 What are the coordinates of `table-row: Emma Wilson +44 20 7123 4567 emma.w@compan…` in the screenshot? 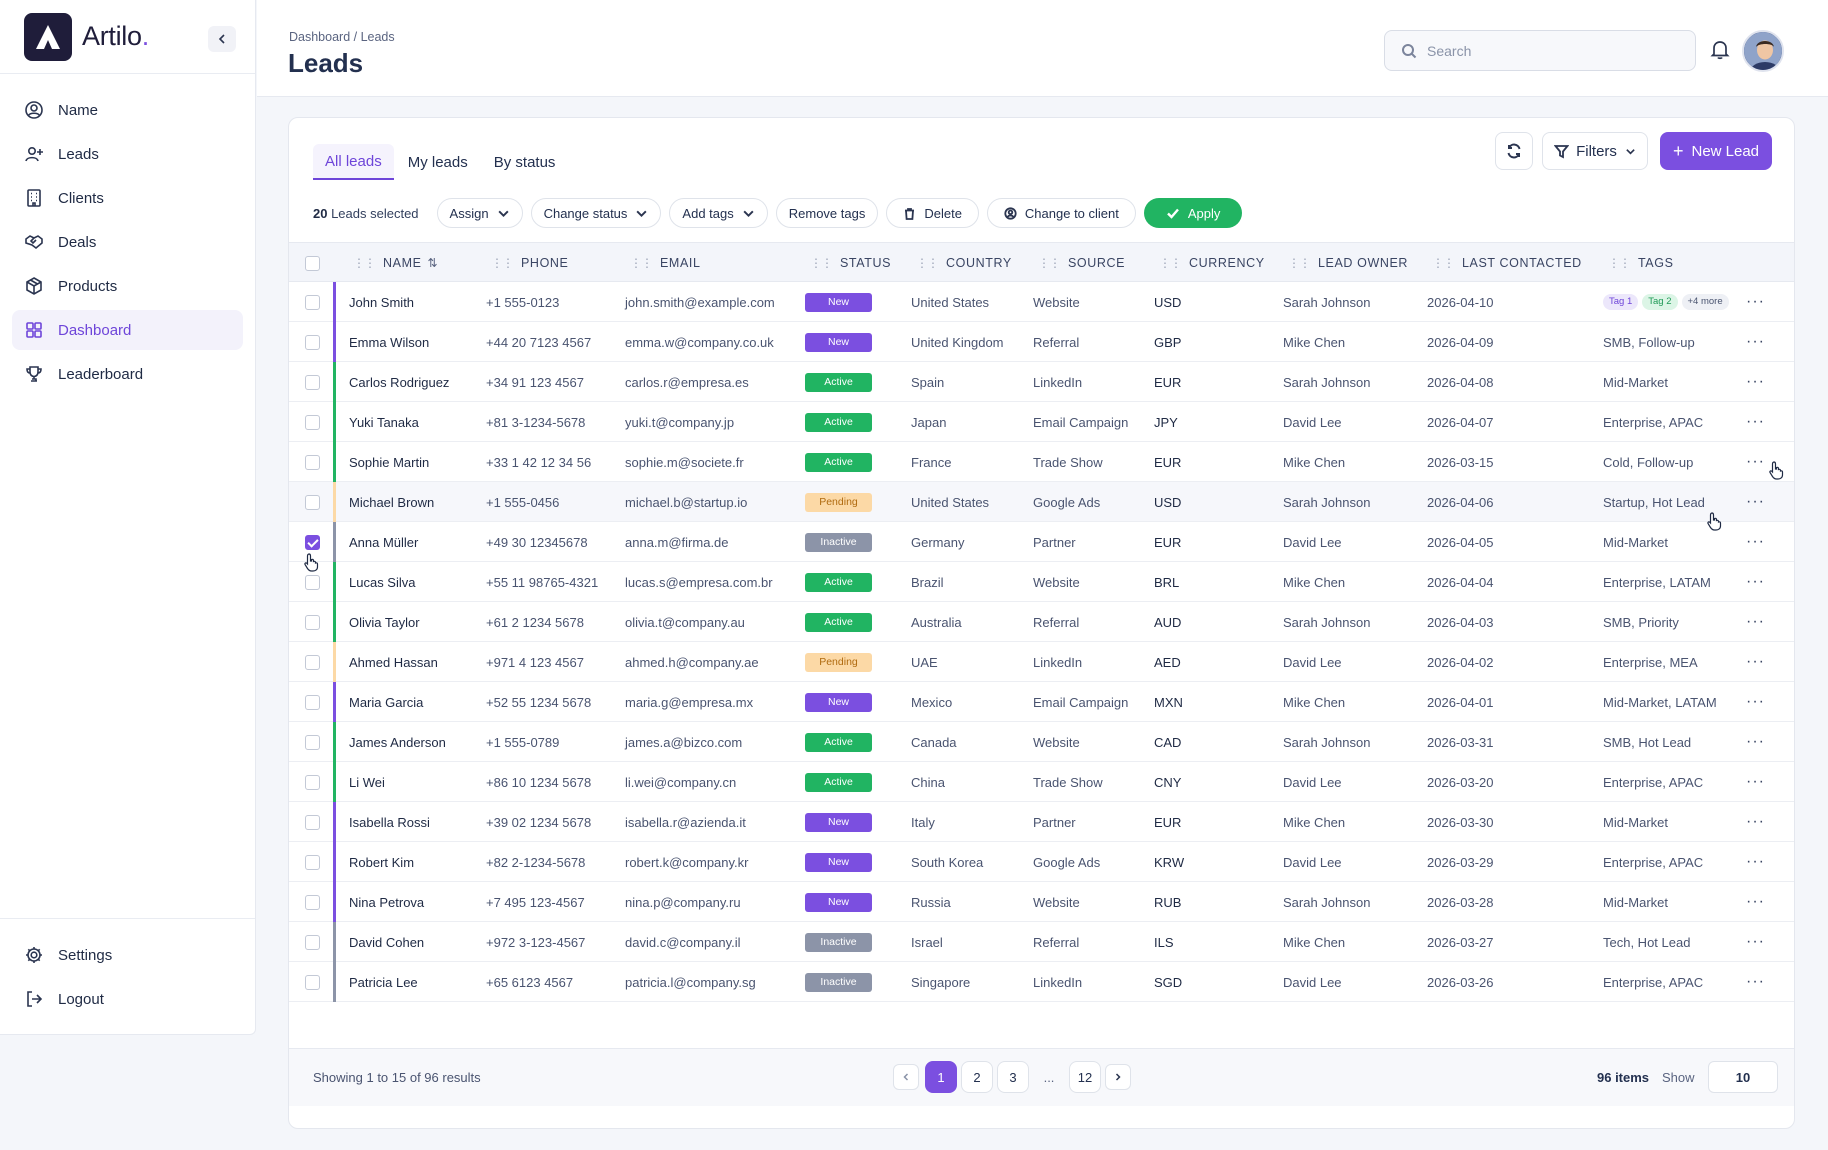 It's located at (1041, 342).